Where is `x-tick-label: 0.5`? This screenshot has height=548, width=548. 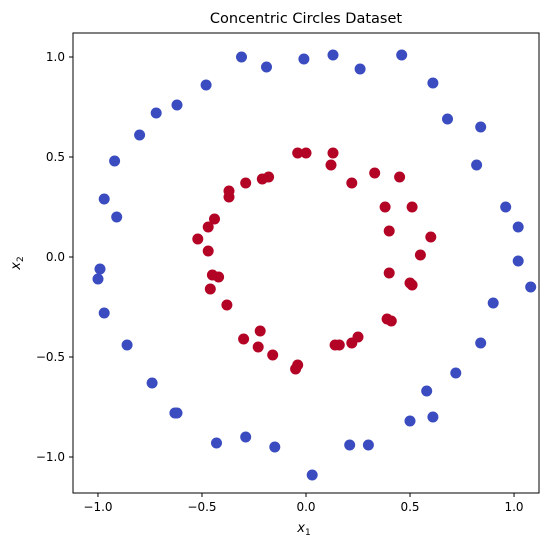
x-tick-label: 0.5 is located at coordinates (409, 507).